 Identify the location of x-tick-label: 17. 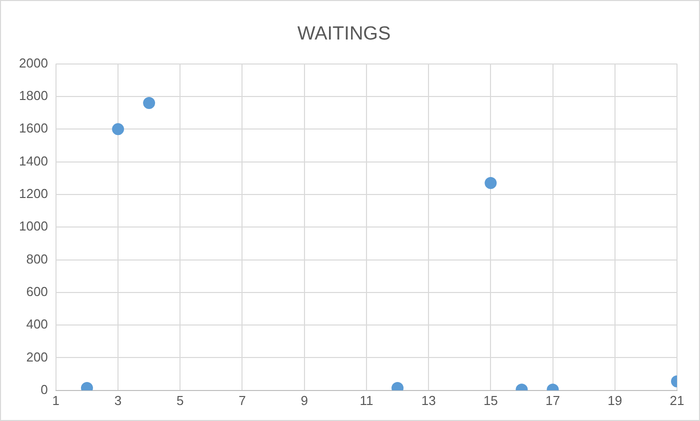
(553, 400).